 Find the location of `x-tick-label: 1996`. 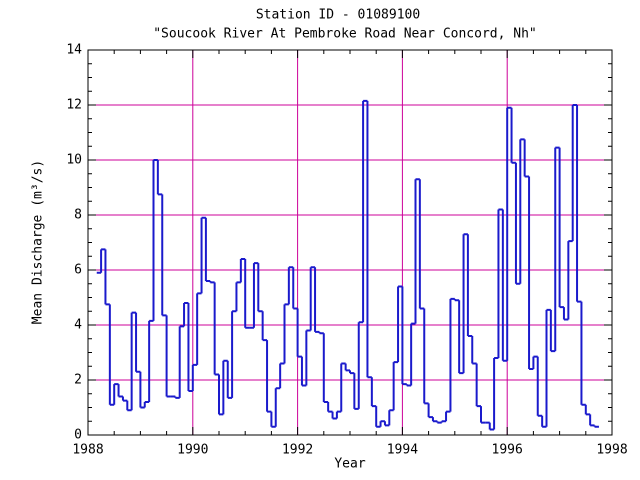

x-tick-label: 1996 is located at coordinates (507, 450).